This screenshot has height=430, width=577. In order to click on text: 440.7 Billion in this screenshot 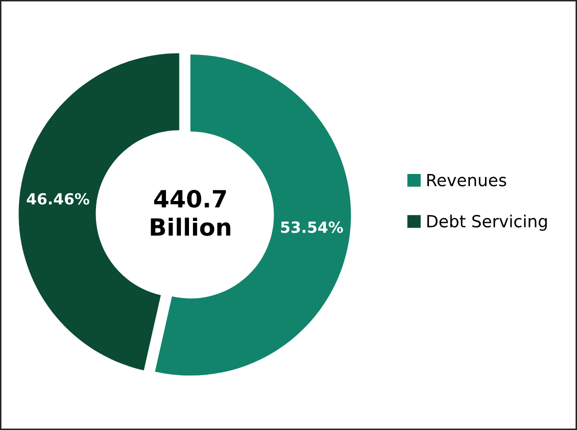, I will do `click(190, 213)`.